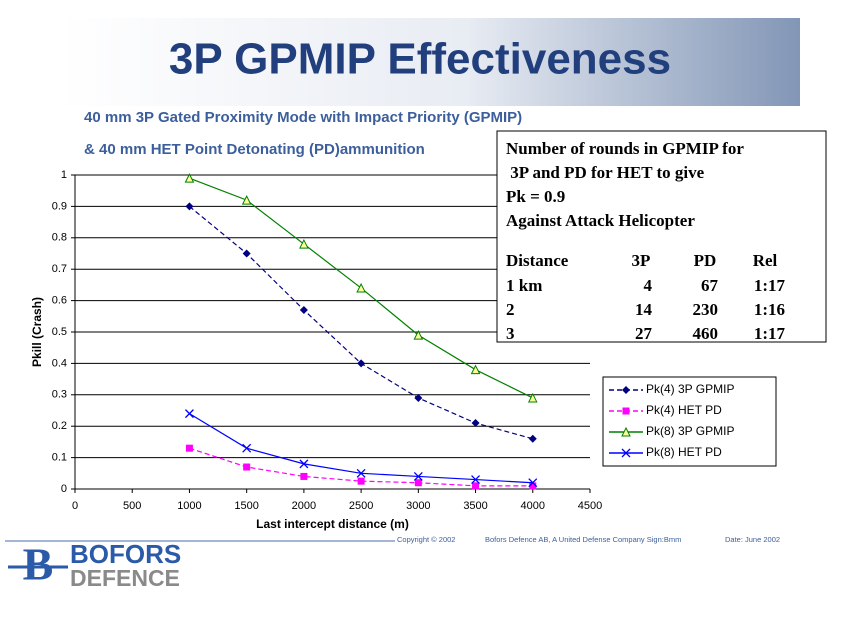 The image size is (845, 618). What do you see at coordinates (59, 458) in the screenshot?
I see `y-tick-label: 0.1` at bounding box center [59, 458].